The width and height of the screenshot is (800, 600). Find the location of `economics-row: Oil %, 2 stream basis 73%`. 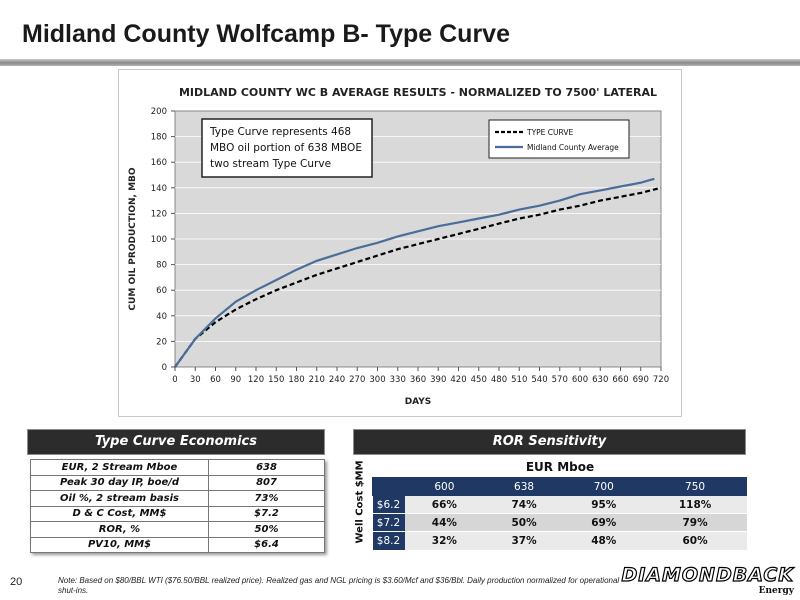

economics-row: Oil %, 2 stream basis 73% is located at coordinates (177, 498).